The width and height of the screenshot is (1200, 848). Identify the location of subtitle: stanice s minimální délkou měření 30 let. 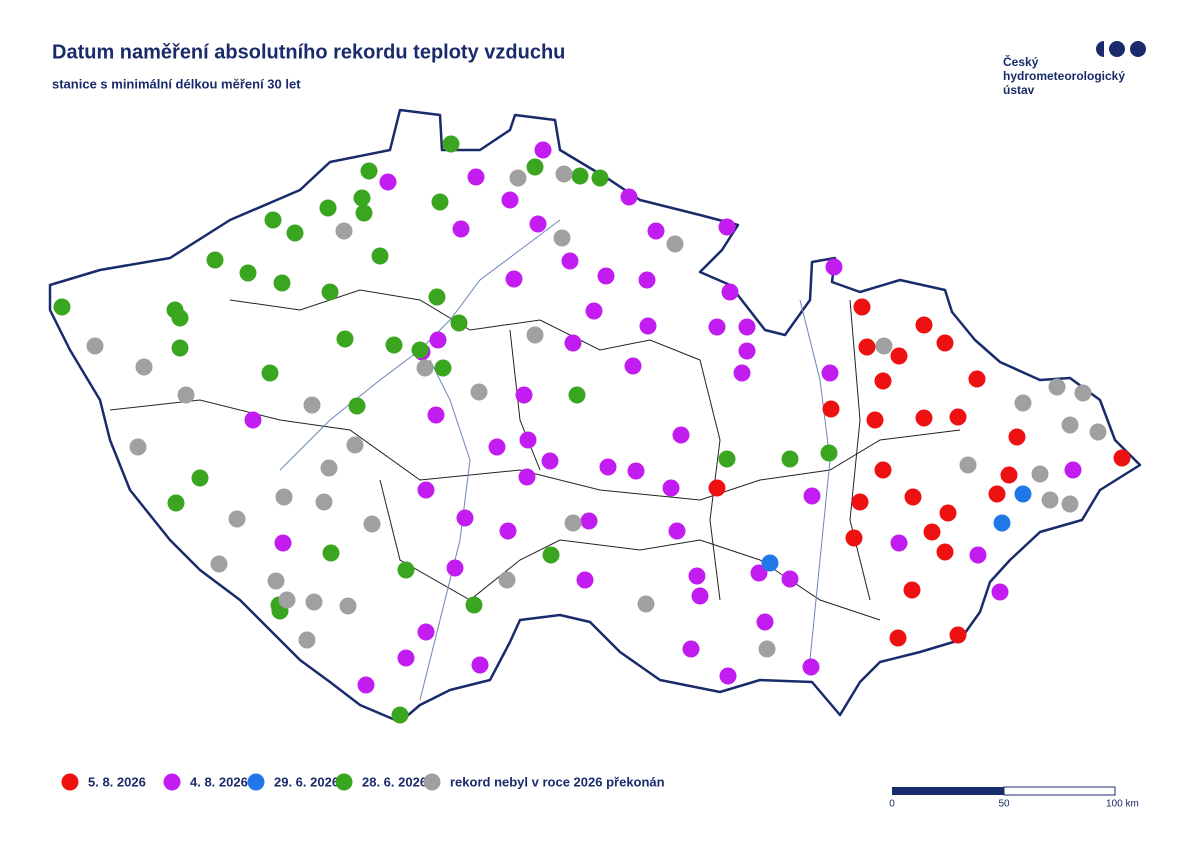
(176, 83).